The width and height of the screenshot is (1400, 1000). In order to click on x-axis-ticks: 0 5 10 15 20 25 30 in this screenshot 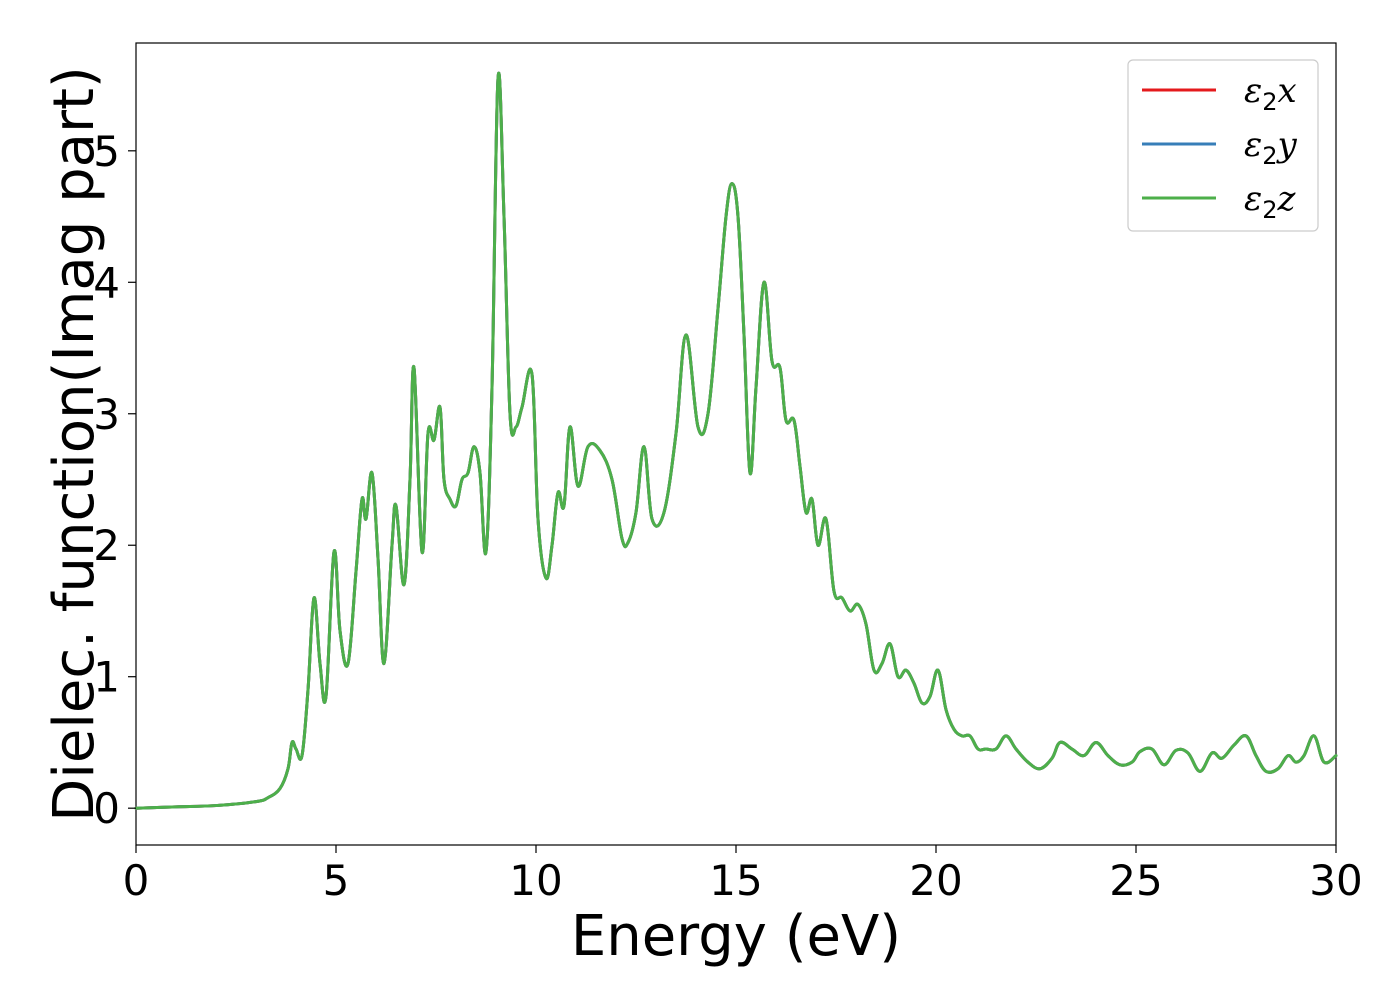, I will do `click(743, 875)`.